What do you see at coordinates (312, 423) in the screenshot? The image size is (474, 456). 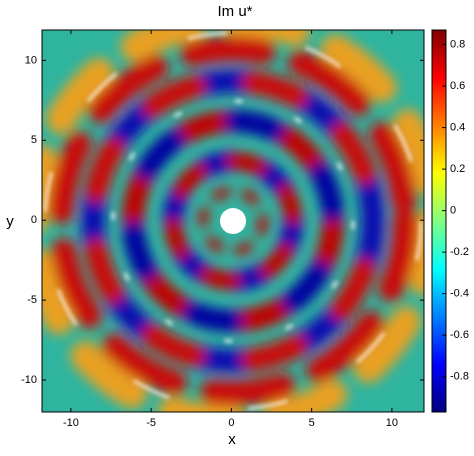 I see `x-tick-label: 5` at bounding box center [312, 423].